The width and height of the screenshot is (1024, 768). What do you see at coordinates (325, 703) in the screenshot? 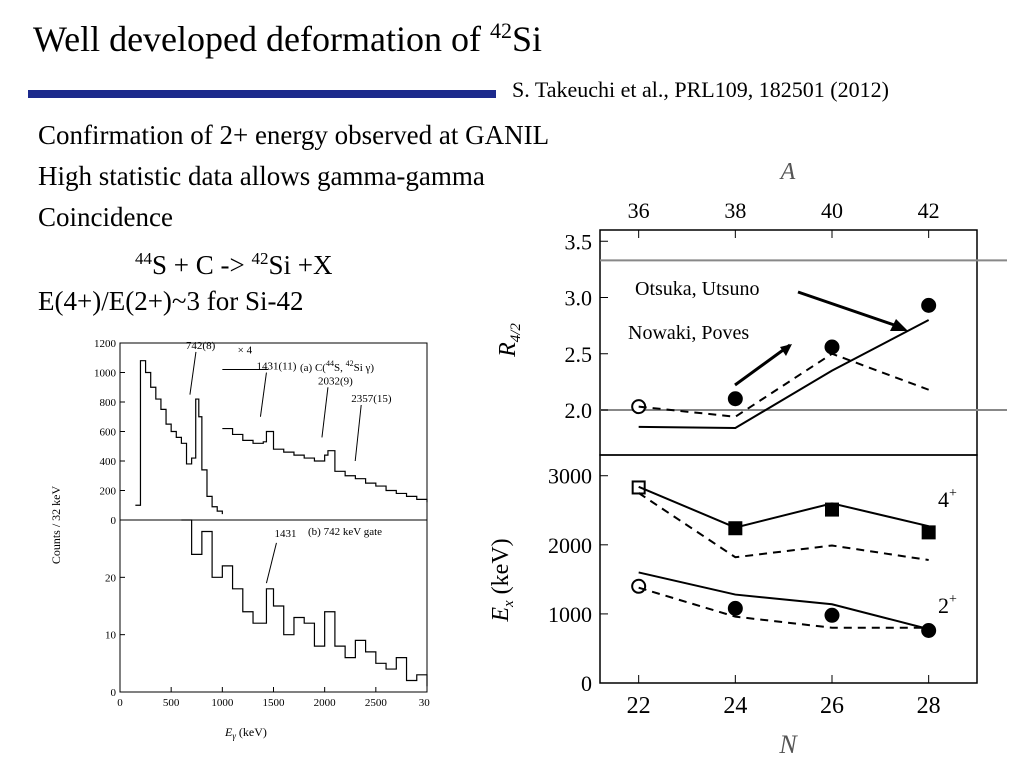
I see `panel-b-xtick-label: 2000` at bounding box center [325, 703].